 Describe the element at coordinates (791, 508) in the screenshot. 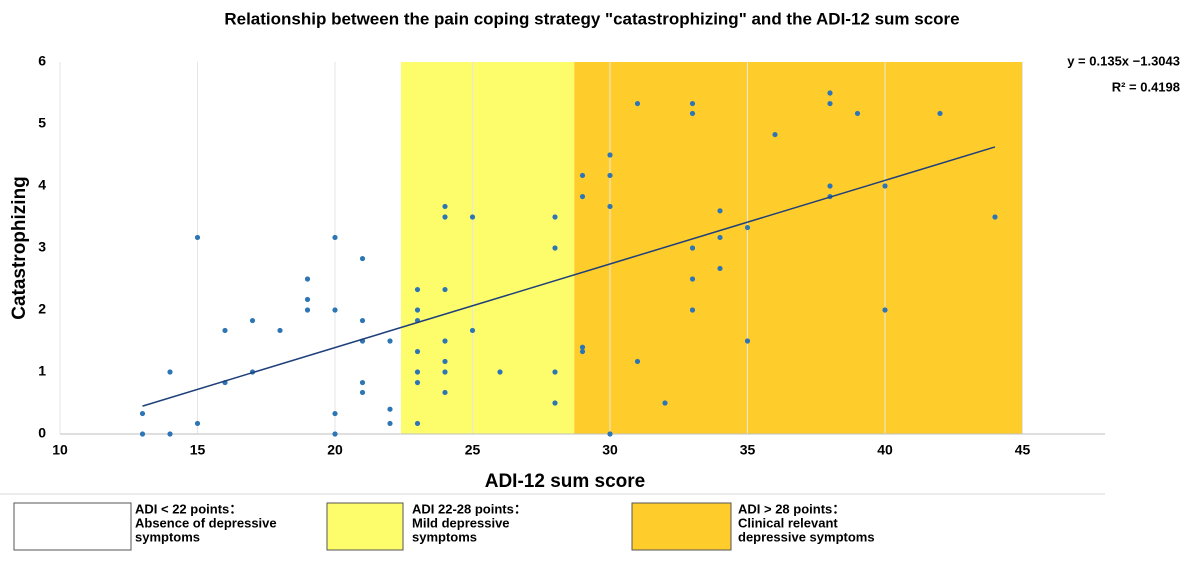

I see `legend-label: ADI > 28 points：` at that location.